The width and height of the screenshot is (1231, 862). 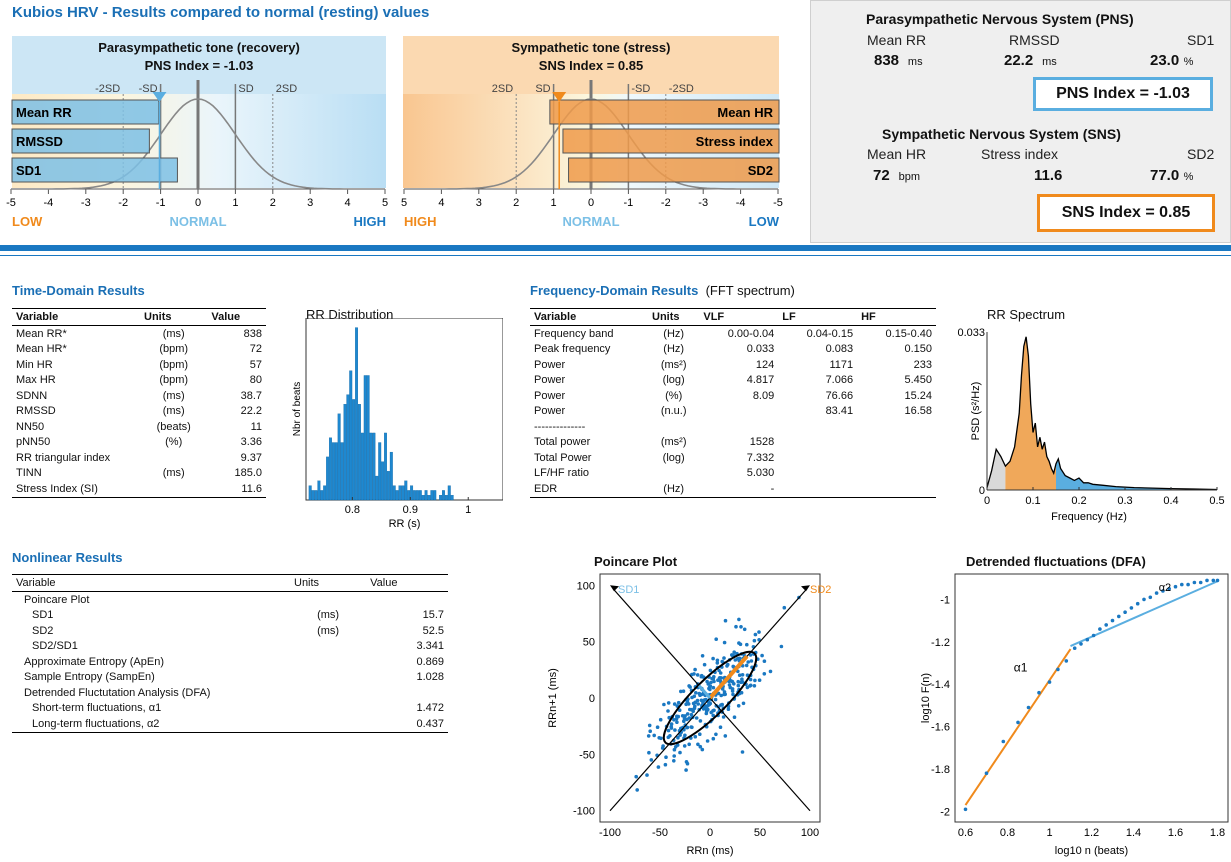 What do you see at coordinates (839, 395) in the screenshot?
I see `table-cell: 76.66` at bounding box center [839, 395].